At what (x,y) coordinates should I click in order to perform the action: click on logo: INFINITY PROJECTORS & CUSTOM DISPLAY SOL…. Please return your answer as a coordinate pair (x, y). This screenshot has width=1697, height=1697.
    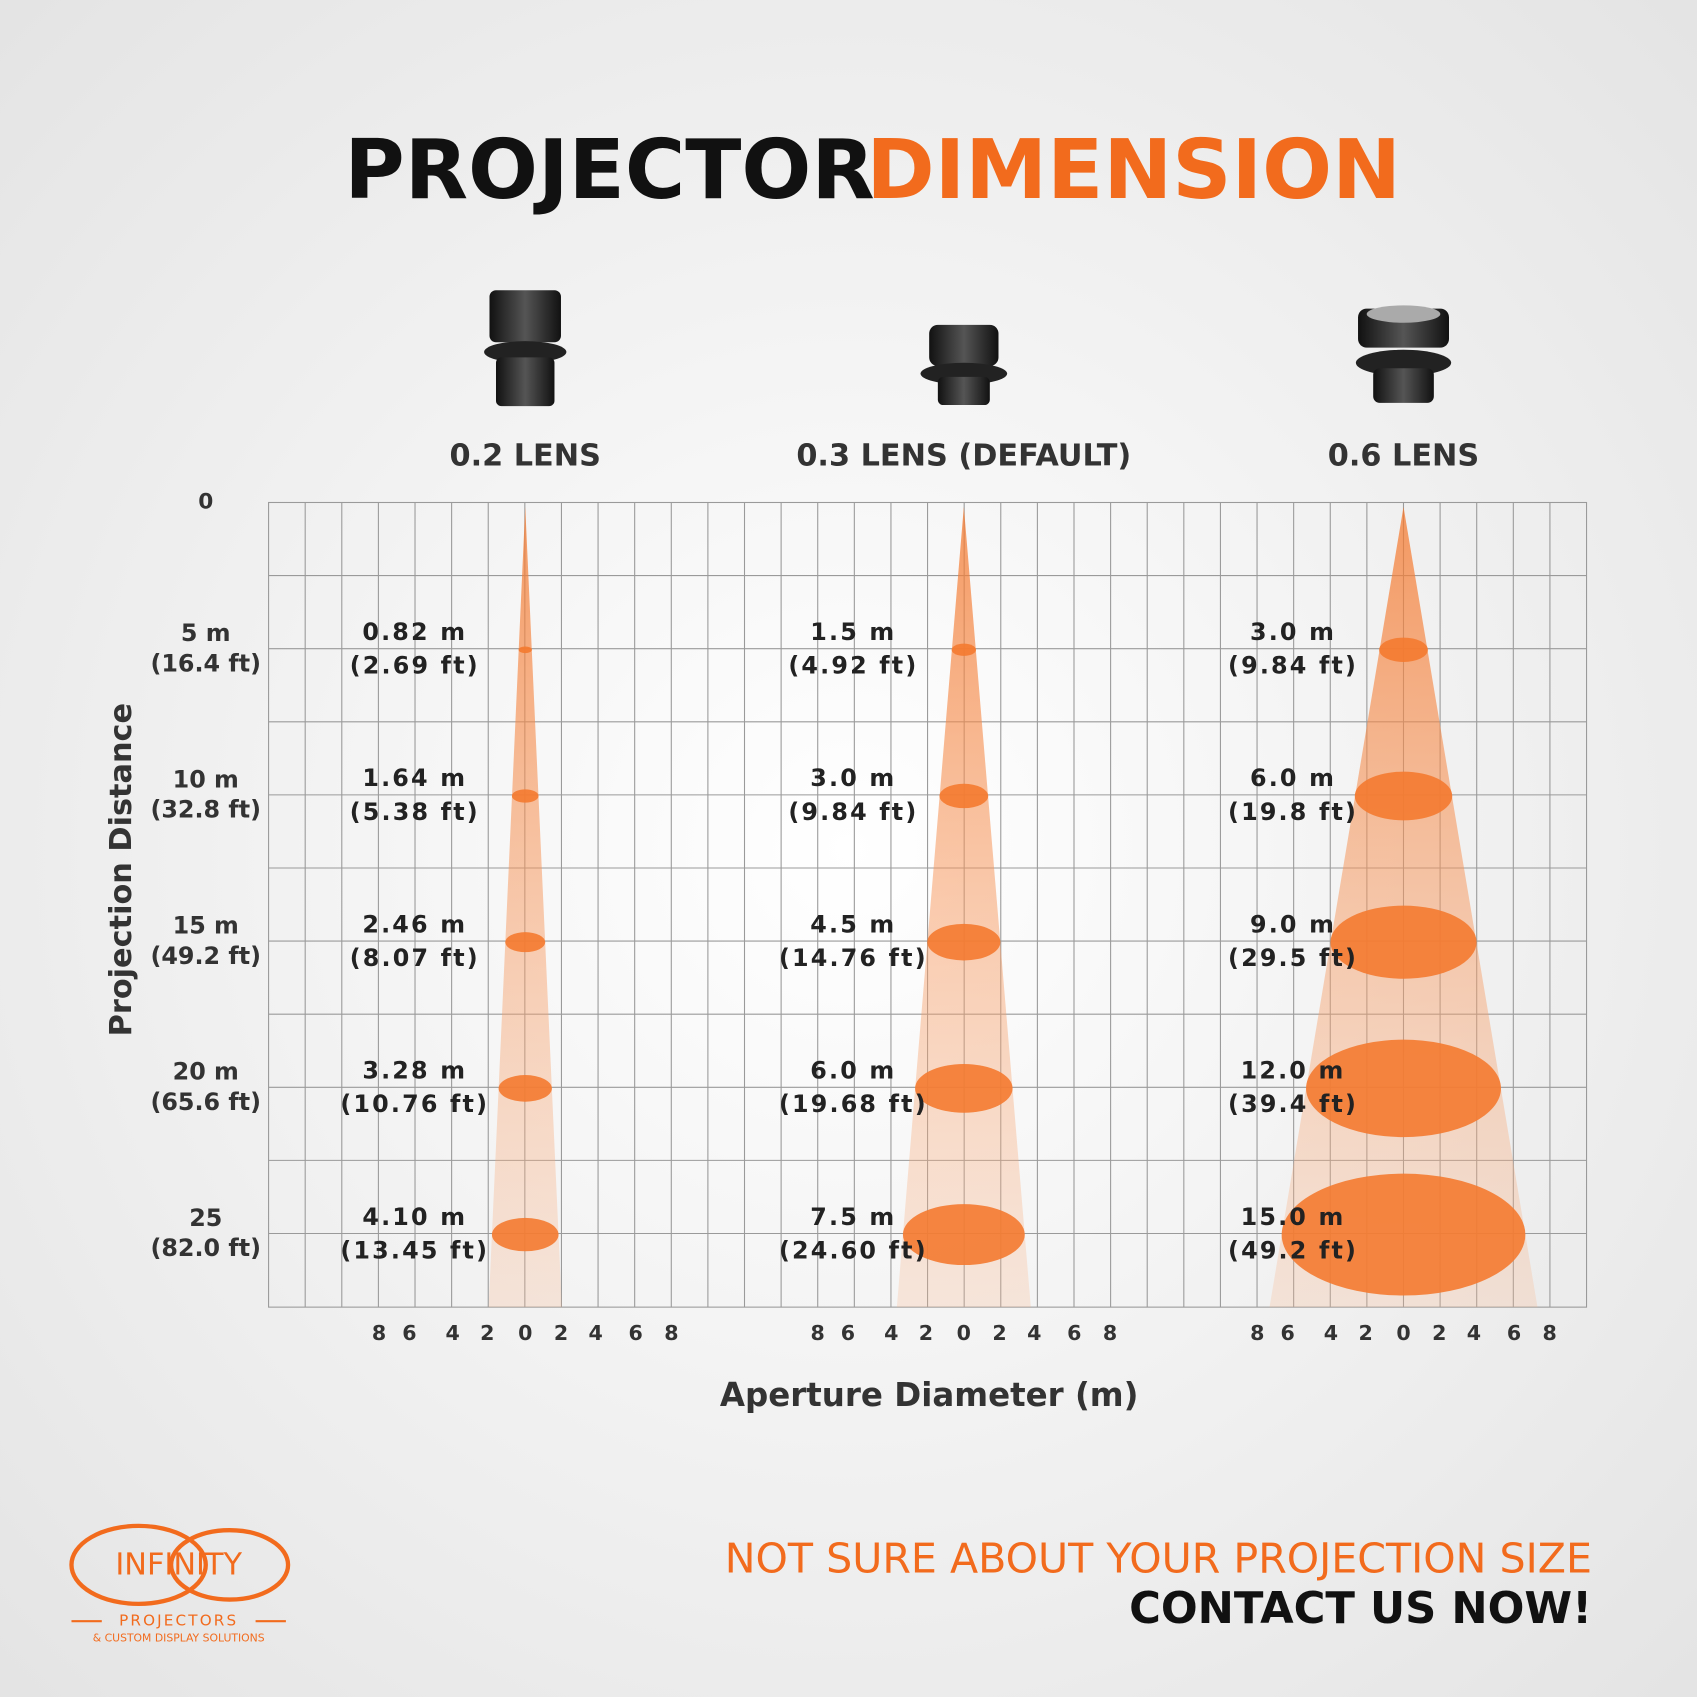
    Looking at the image, I should click on (180, 1584).